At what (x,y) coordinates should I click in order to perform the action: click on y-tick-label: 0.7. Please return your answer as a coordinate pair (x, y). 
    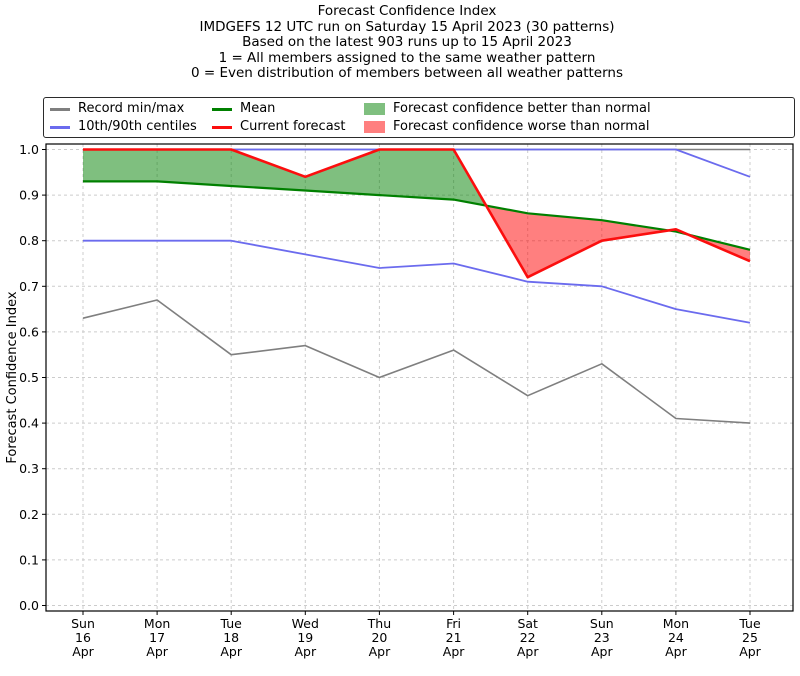
    Looking at the image, I should click on (29, 286).